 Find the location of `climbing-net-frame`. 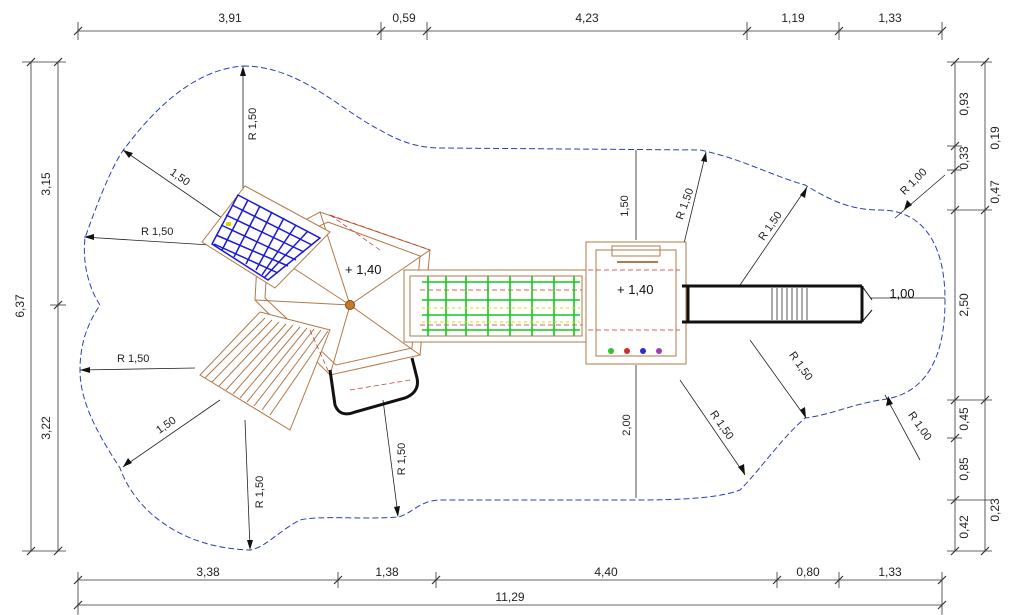

climbing-net-frame is located at coordinates (266, 237).